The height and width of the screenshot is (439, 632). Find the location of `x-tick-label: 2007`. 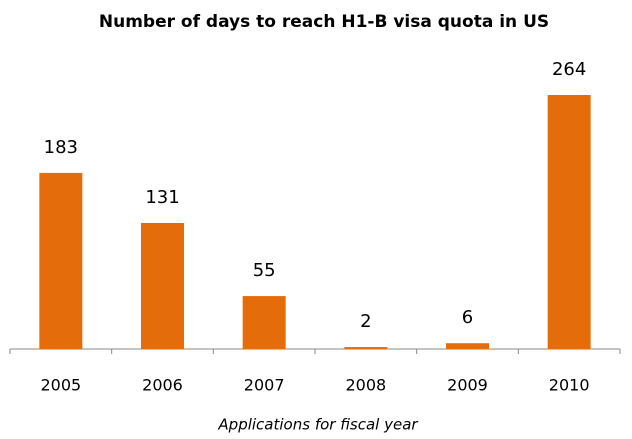

x-tick-label: 2007 is located at coordinates (264, 385).